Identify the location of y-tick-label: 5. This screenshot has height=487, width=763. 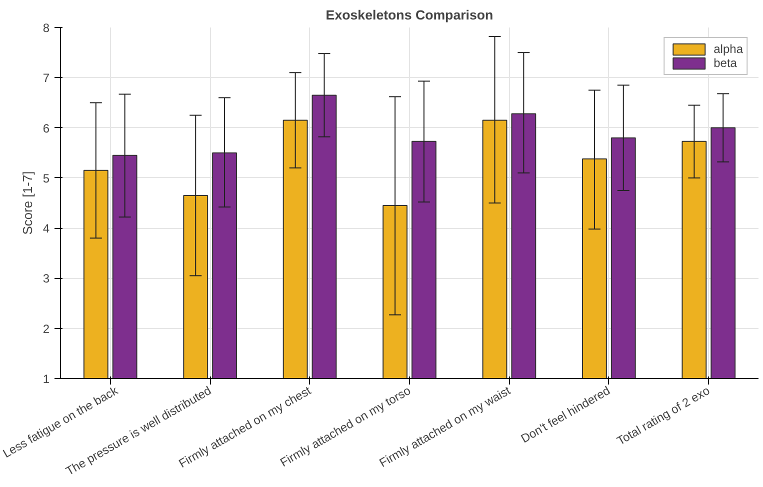
(46, 178).